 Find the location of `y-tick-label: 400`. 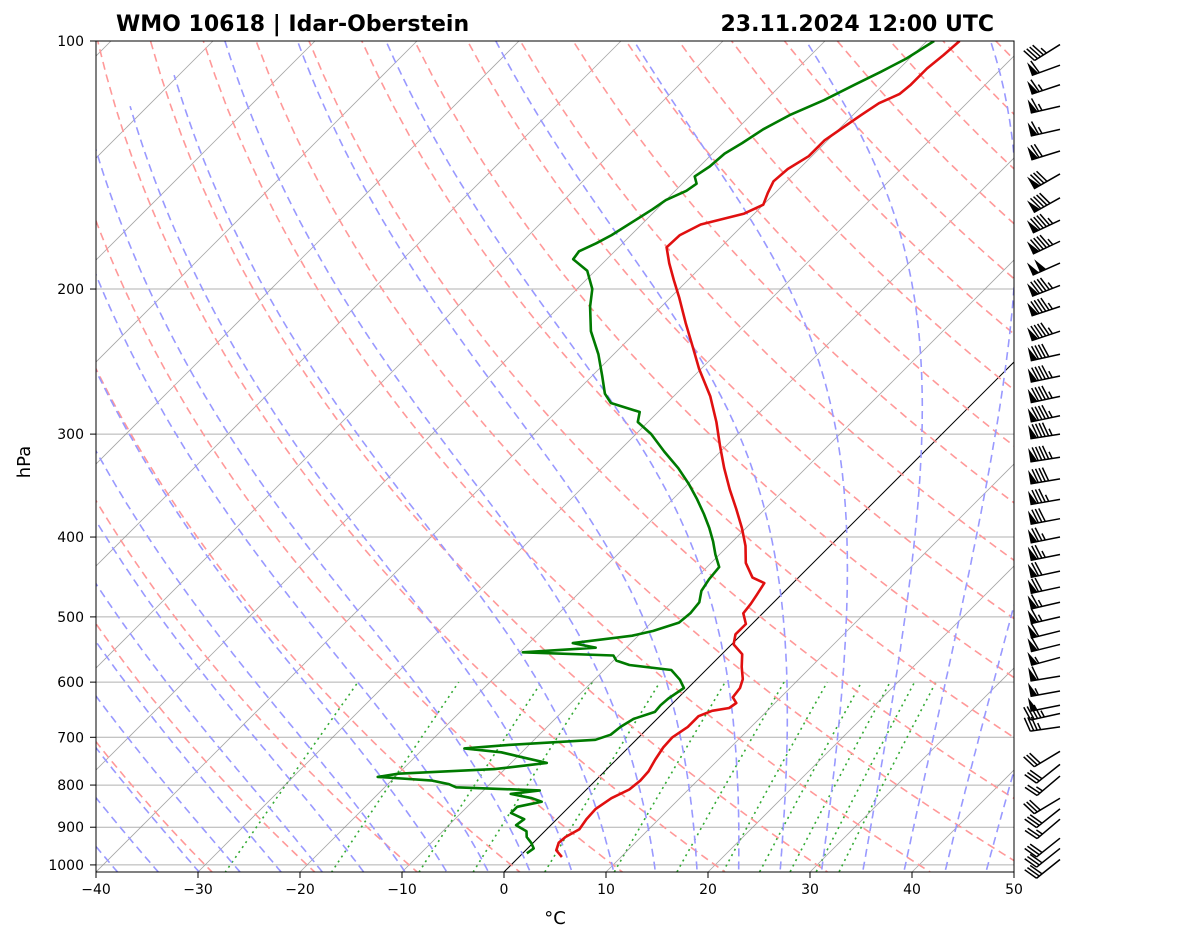

y-tick-label: 400 is located at coordinates (70, 538).